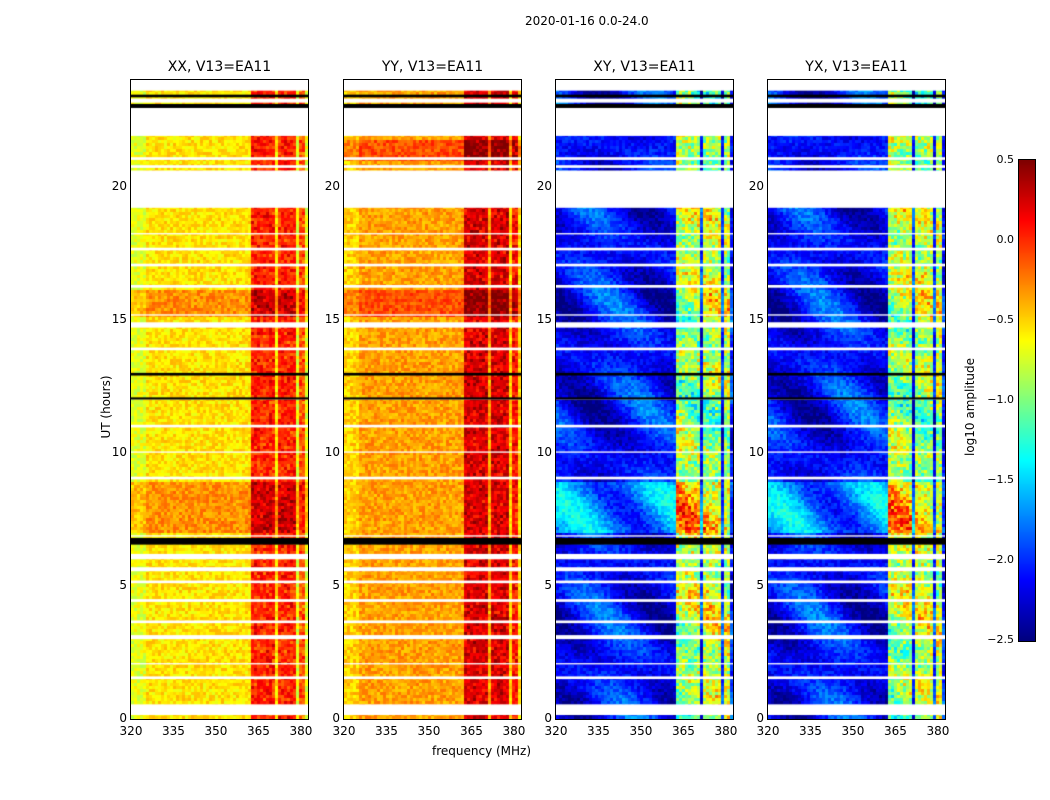 This screenshot has height=800, width=1050. What do you see at coordinates (1000, 639) in the screenshot?
I see `colorbar-tick: −2.5` at bounding box center [1000, 639].